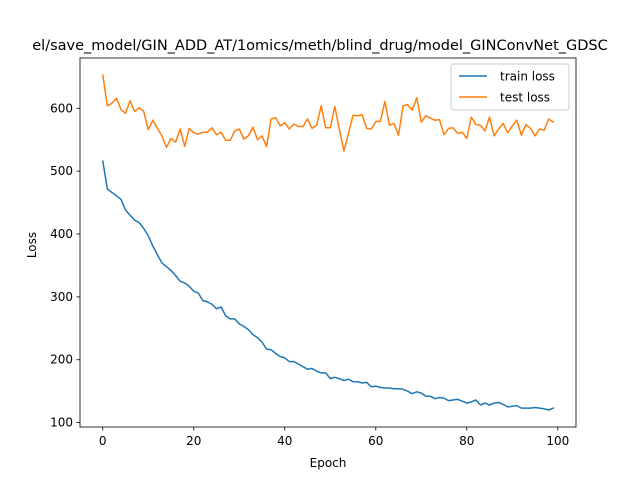 The image size is (640, 480). I want to click on x-tick-label: 0, so click(103, 441).